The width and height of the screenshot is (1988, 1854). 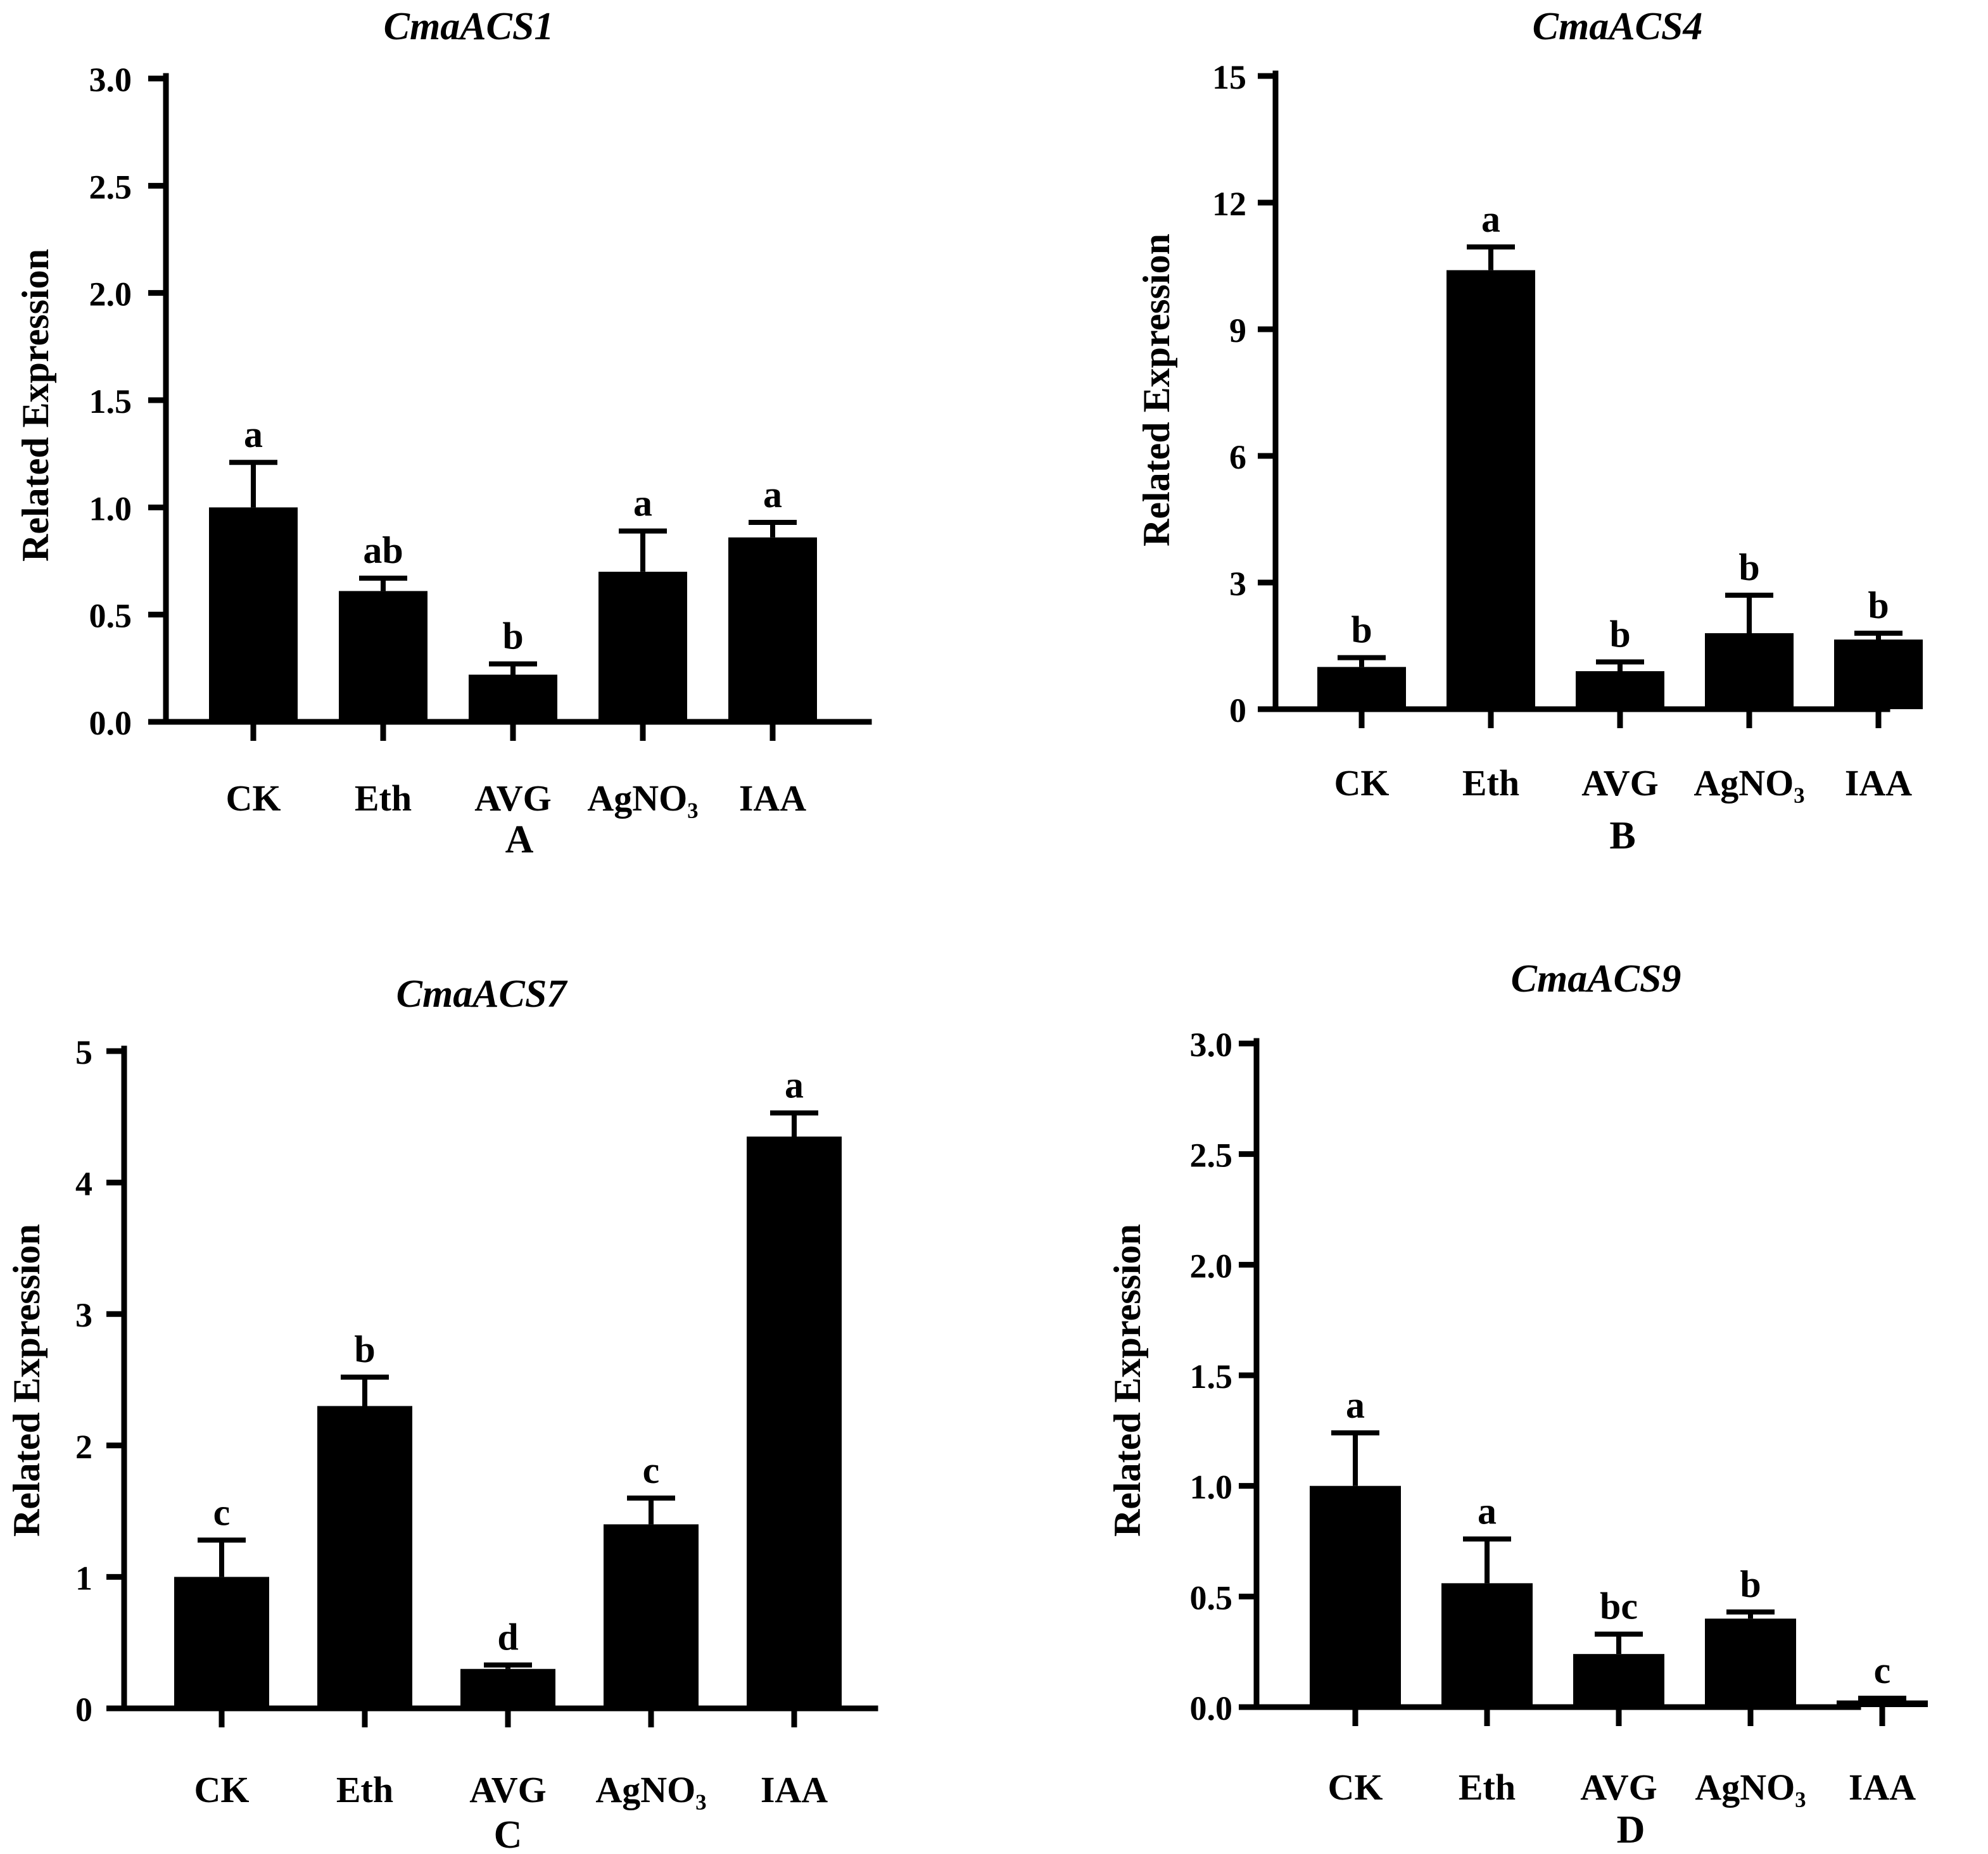 I want to click on y-tick-label: 2, so click(x=83, y=1447).